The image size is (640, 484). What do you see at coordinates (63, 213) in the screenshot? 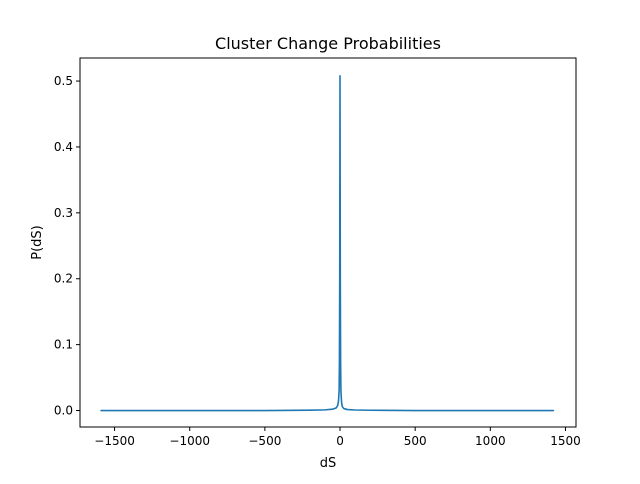
I see `y-tick-label: 0.3` at bounding box center [63, 213].